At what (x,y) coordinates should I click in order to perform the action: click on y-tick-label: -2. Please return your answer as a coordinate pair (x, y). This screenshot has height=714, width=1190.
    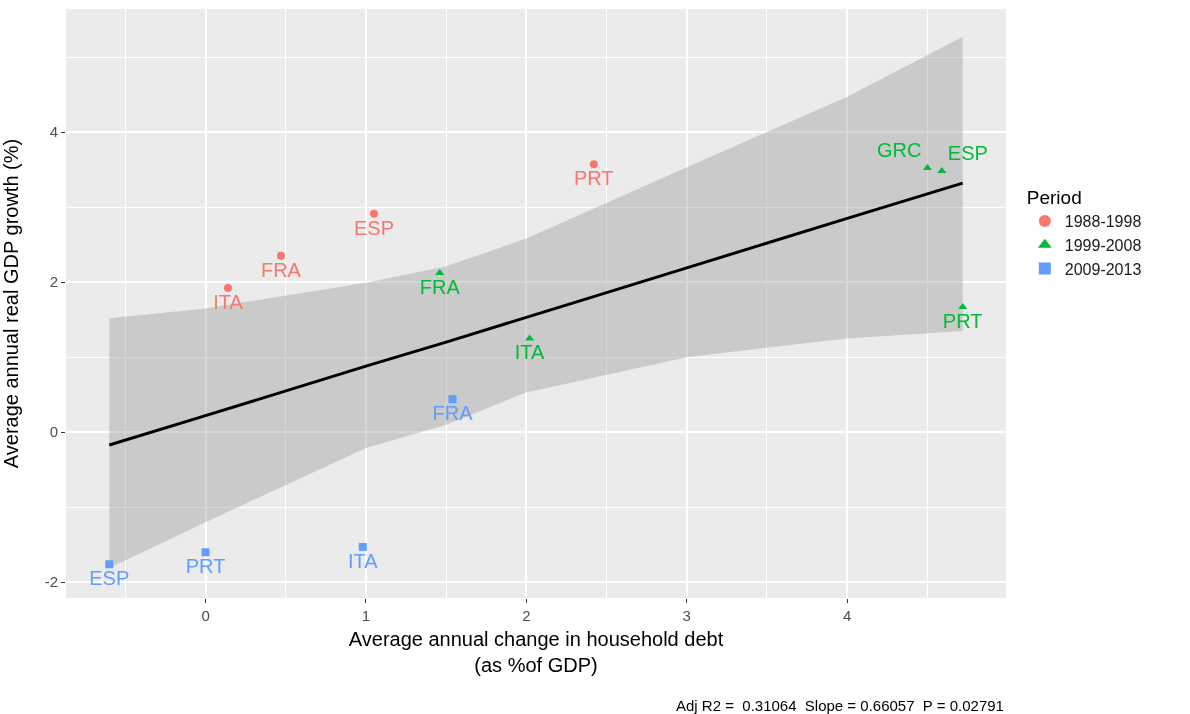
    Looking at the image, I should click on (51, 582).